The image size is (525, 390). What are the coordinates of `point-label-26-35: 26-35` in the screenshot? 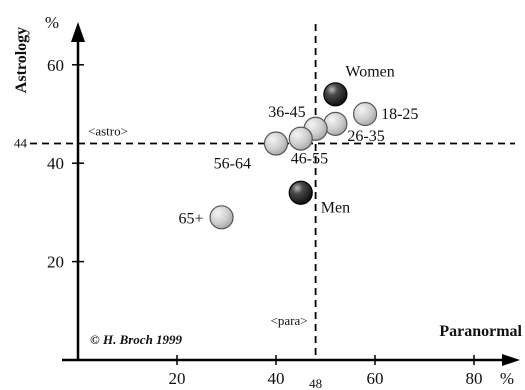 It's located at (365, 136).